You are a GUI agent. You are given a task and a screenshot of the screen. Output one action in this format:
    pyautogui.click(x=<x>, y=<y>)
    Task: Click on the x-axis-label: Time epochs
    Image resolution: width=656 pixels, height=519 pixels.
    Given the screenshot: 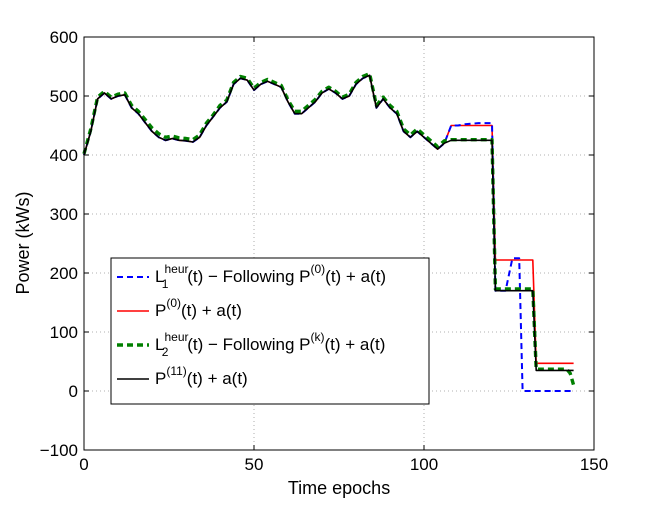 What is the action you would take?
    pyautogui.click(x=339, y=488)
    